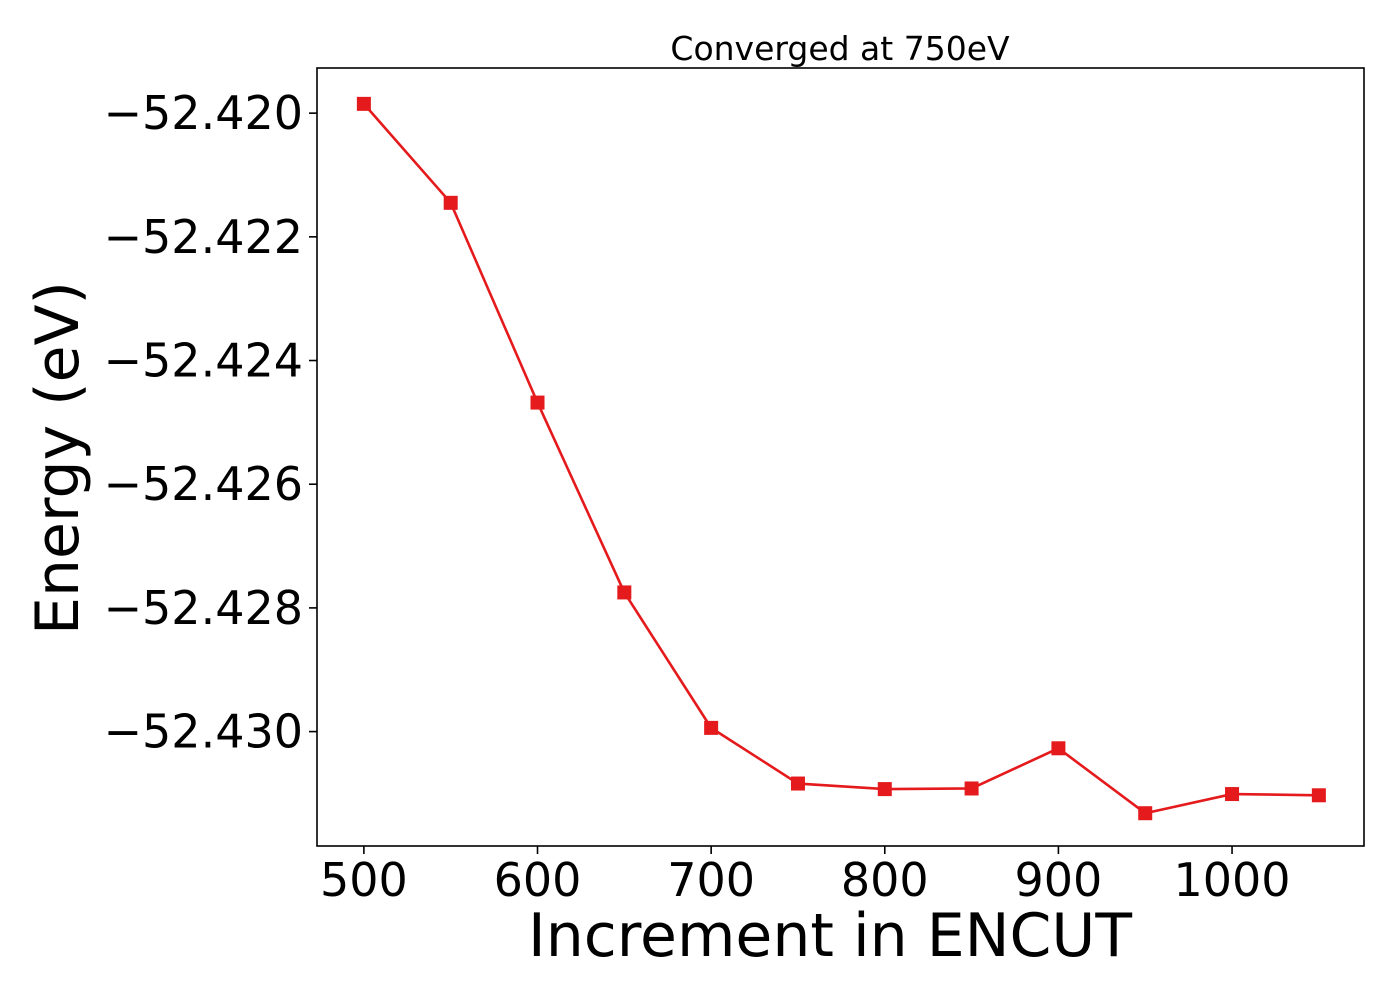 The image size is (1400, 1000). Describe the element at coordinates (204, 608) in the screenshot. I see `y-tick-label: −52.428` at that location.